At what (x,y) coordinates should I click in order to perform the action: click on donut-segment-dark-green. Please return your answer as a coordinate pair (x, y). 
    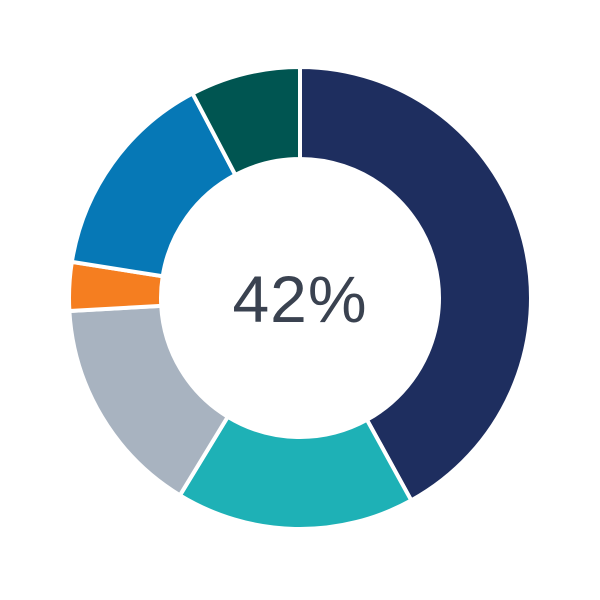
    Looking at the image, I should click on (245, 121).